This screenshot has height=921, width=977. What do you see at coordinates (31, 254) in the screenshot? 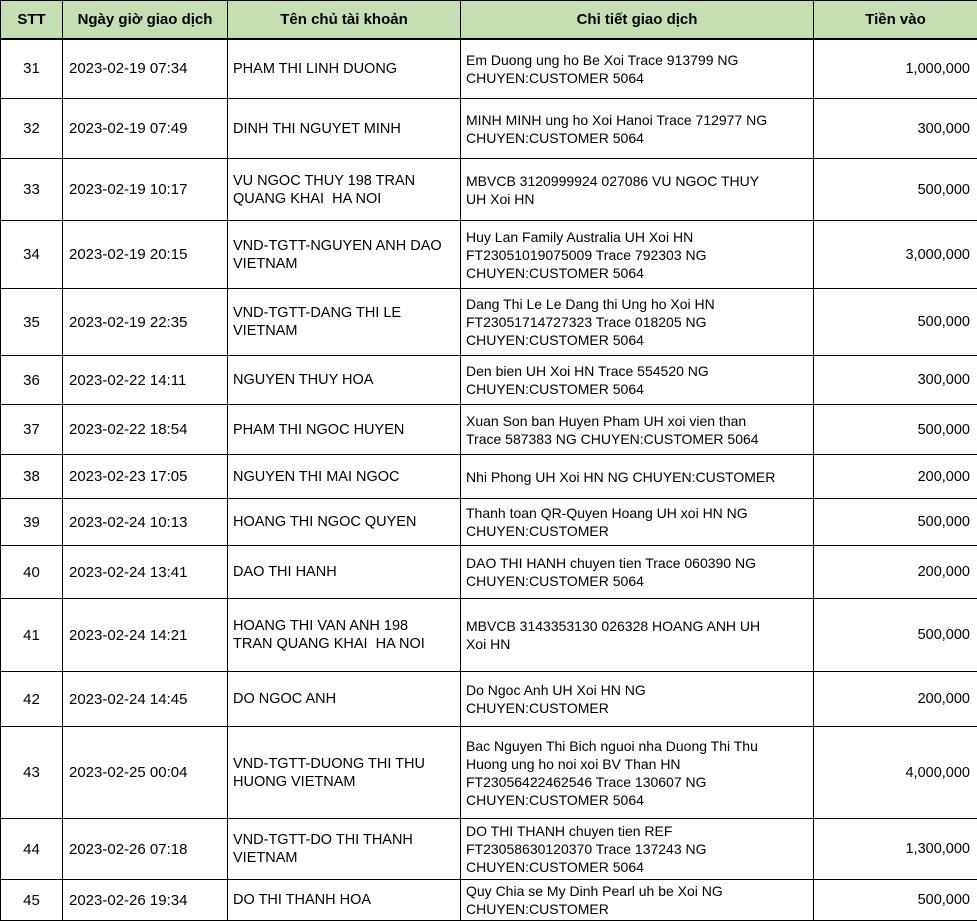
I see `stt-cell: 34` at bounding box center [31, 254].